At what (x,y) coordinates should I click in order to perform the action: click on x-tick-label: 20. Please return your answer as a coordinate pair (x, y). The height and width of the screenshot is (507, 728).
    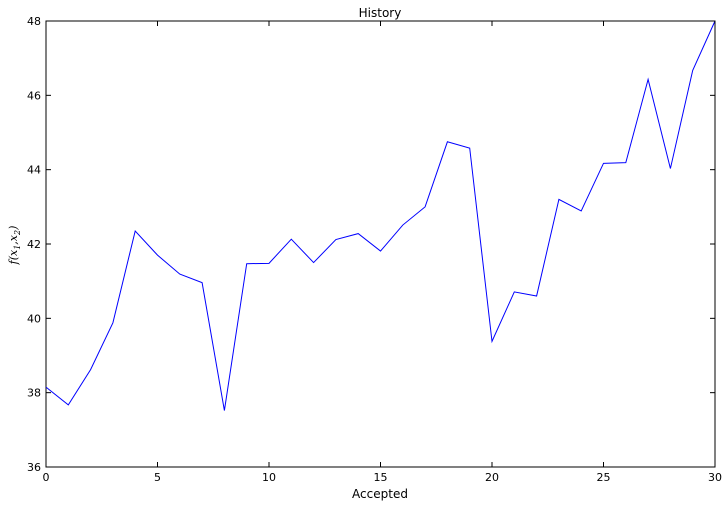
    Looking at the image, I should click on (492, 477).